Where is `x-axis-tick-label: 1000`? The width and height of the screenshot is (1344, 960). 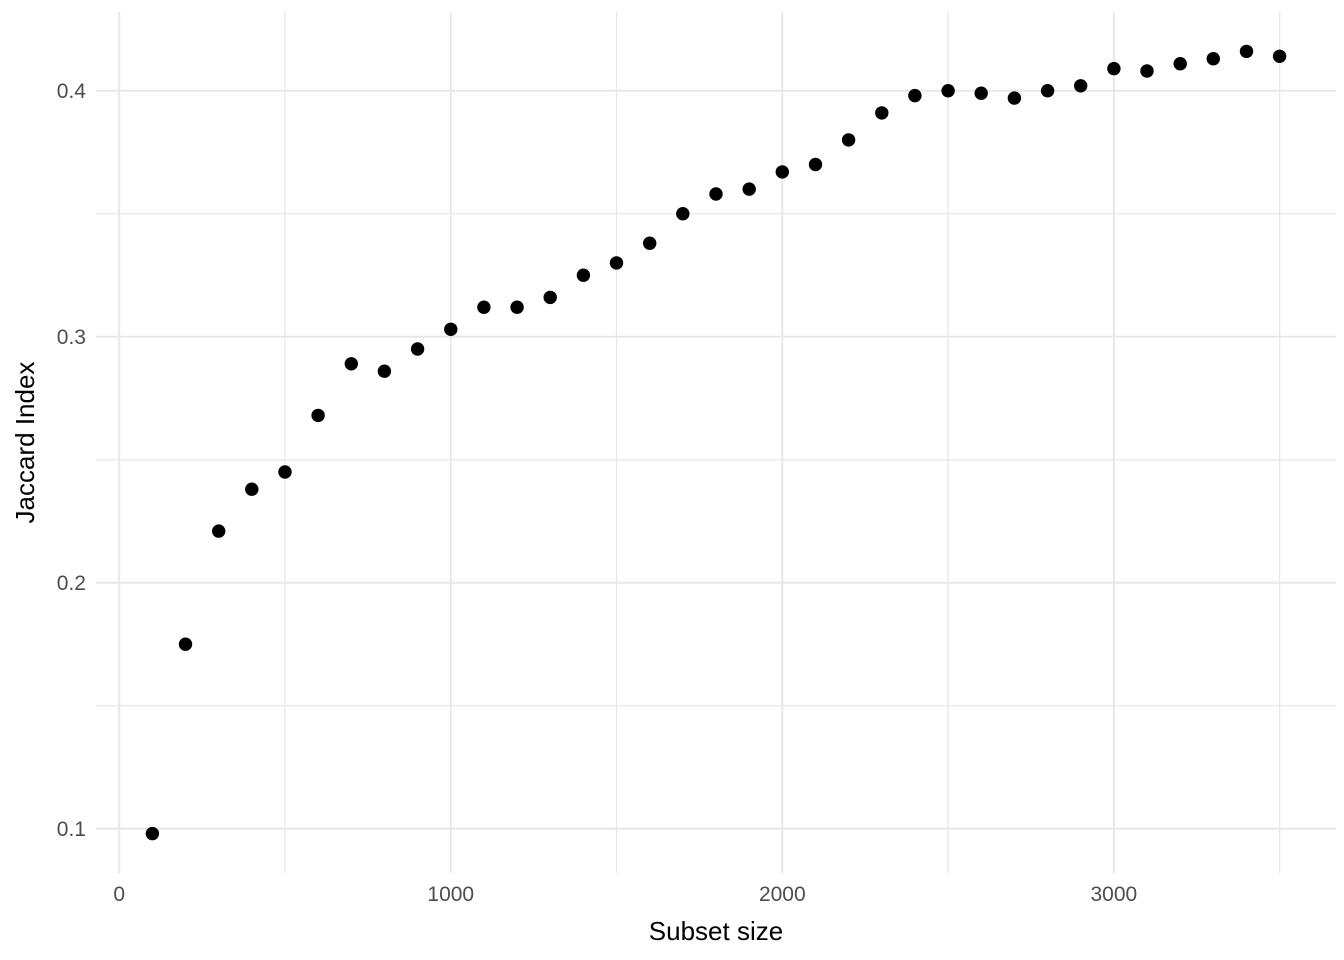
x-axis-tick-label: 1000 is located at coordinates (450, 894).